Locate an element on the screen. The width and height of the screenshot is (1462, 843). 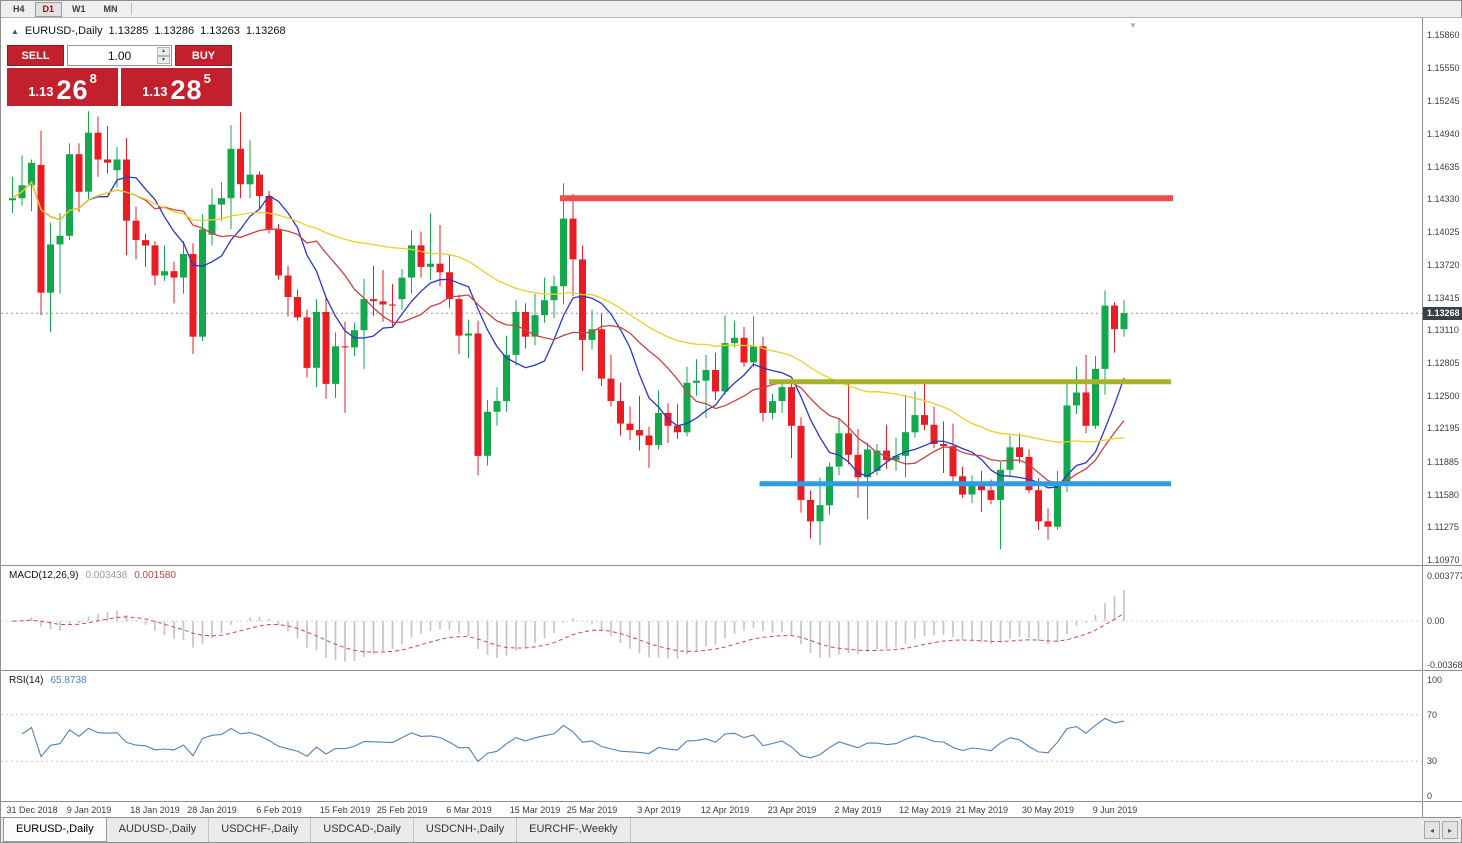
chart-shift-marker-icon: ▼ is located at coordinates (1133, 25).